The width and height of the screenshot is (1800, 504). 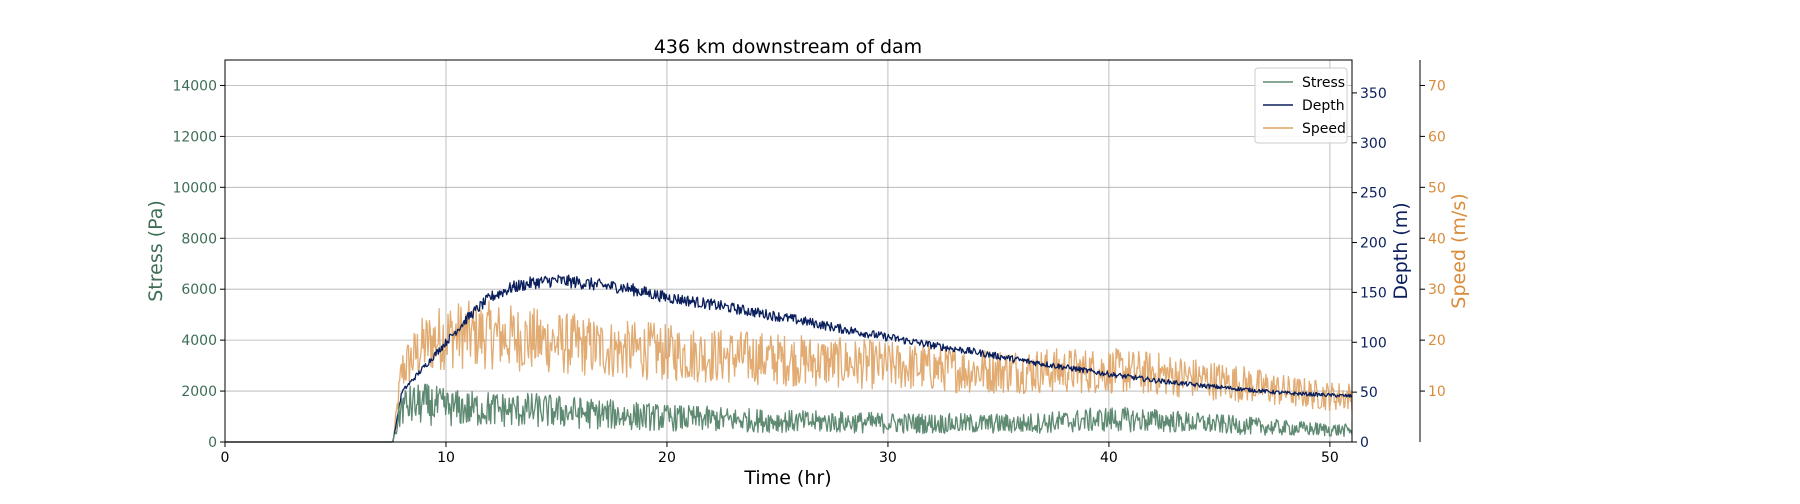 I want to click on legend: Stress Depth Speed, so click(x=1301, y=105).